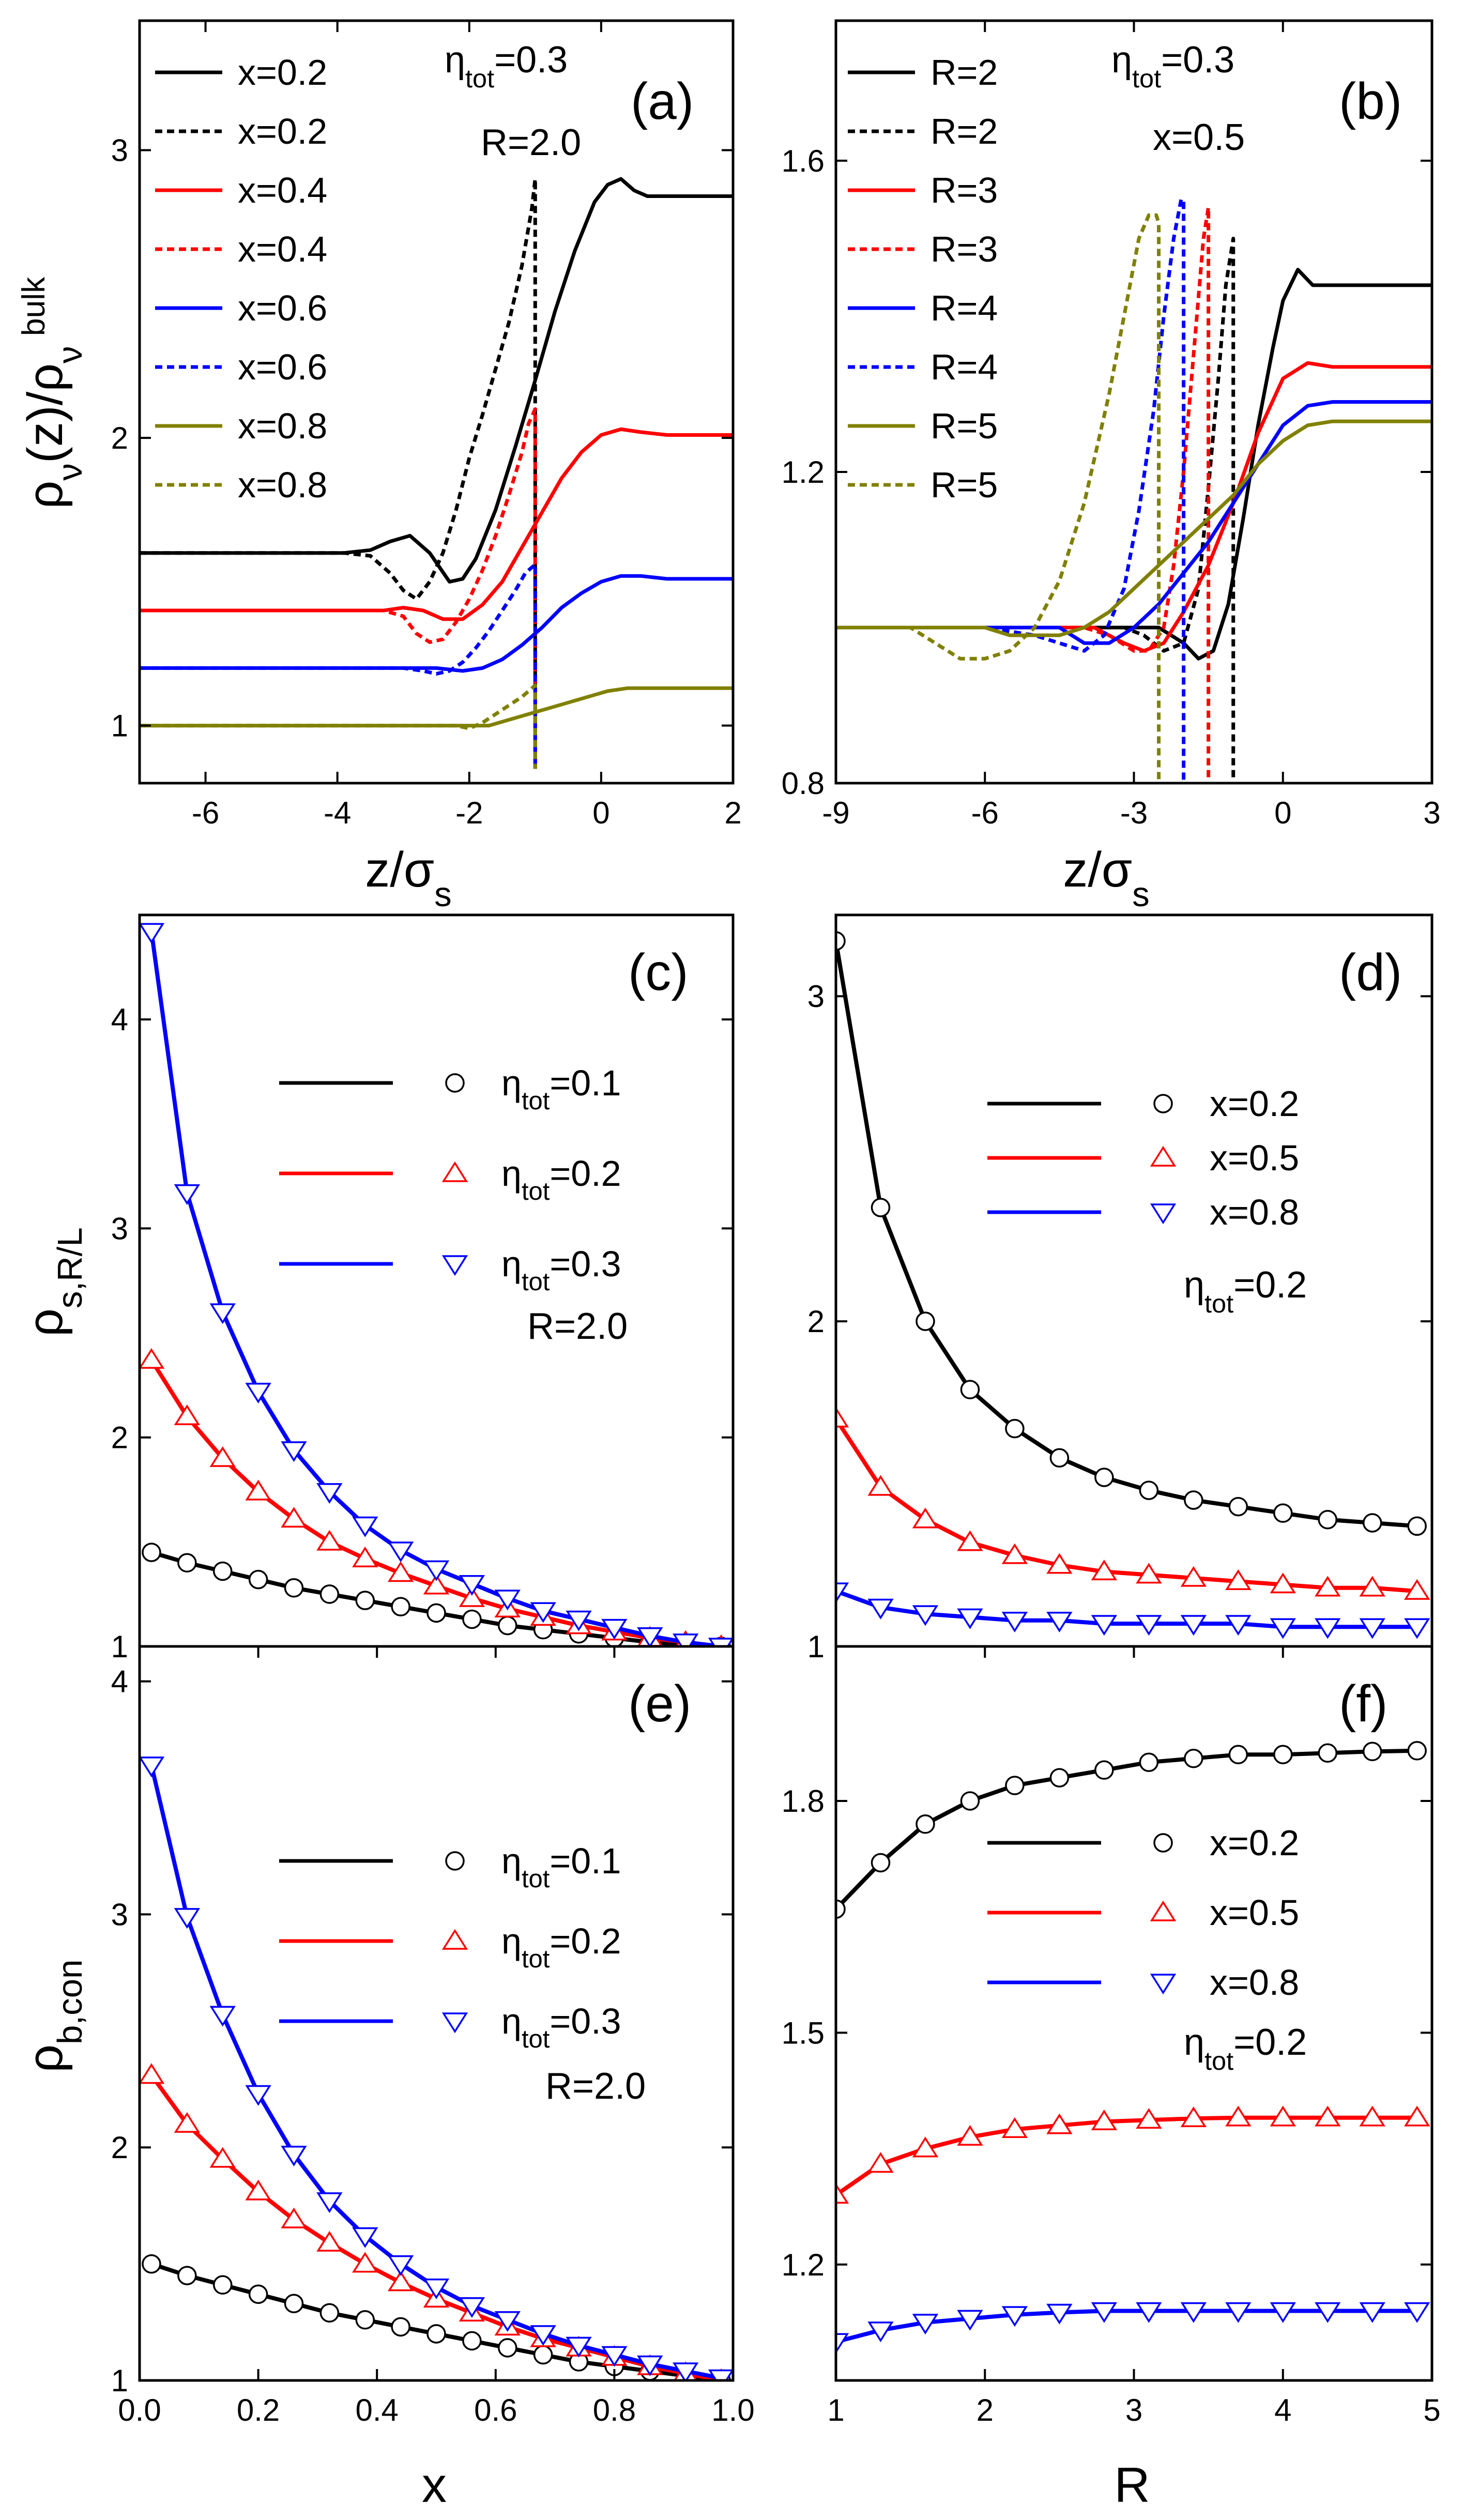  What do you see at coordinates (600, 813) in the screenshot?
I see `x-tick-label: 0` at bounding box center [600, 813].